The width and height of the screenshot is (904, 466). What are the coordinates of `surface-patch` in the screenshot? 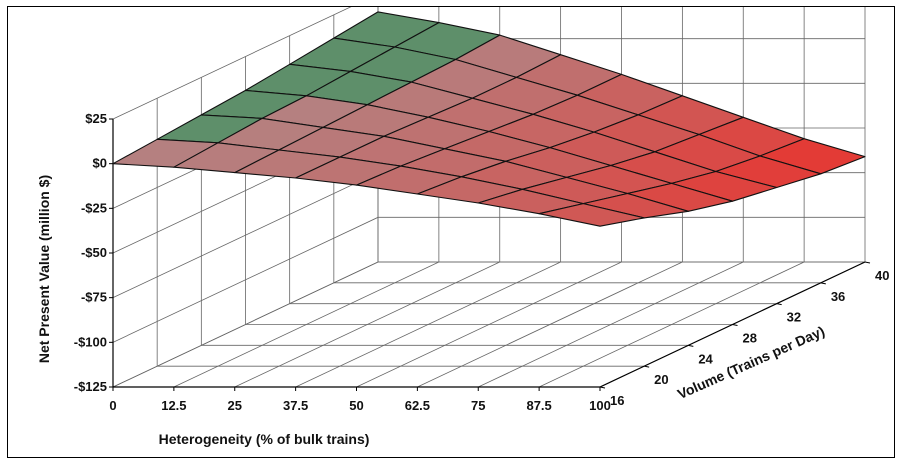 It's located at (591, 215).